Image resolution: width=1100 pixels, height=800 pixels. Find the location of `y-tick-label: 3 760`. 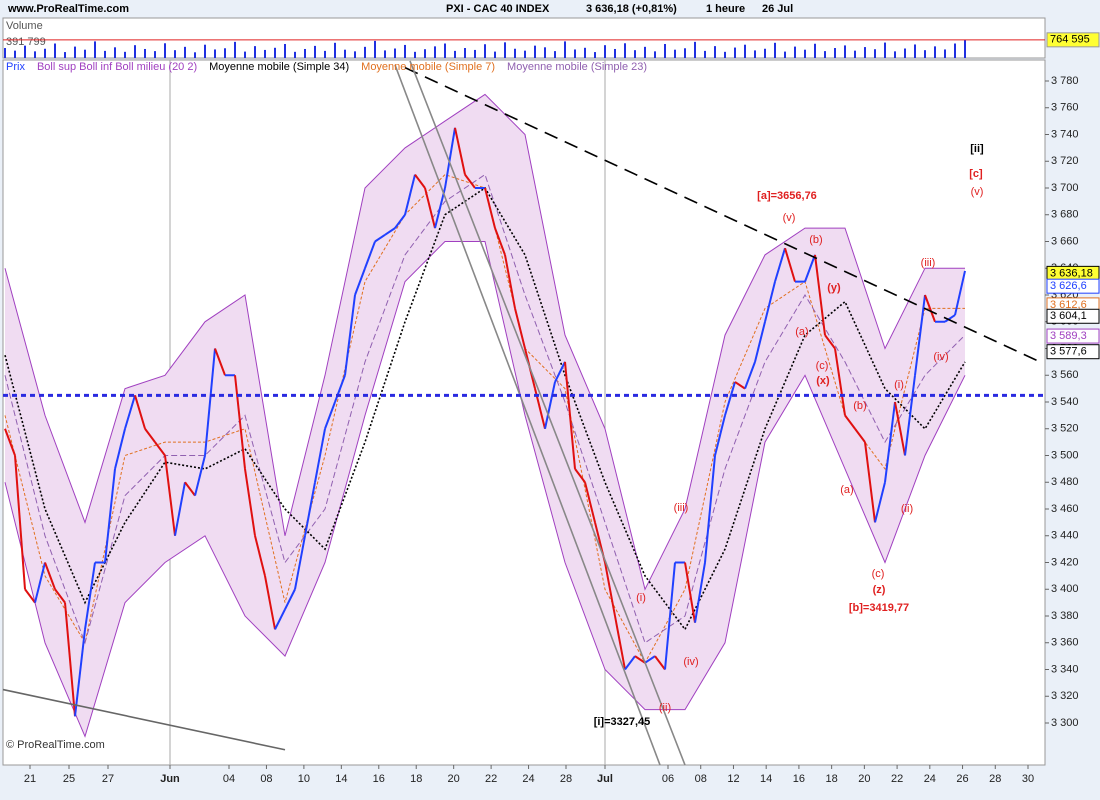

y-tick-label: 3 760 is located at coordinates (1065, 108).